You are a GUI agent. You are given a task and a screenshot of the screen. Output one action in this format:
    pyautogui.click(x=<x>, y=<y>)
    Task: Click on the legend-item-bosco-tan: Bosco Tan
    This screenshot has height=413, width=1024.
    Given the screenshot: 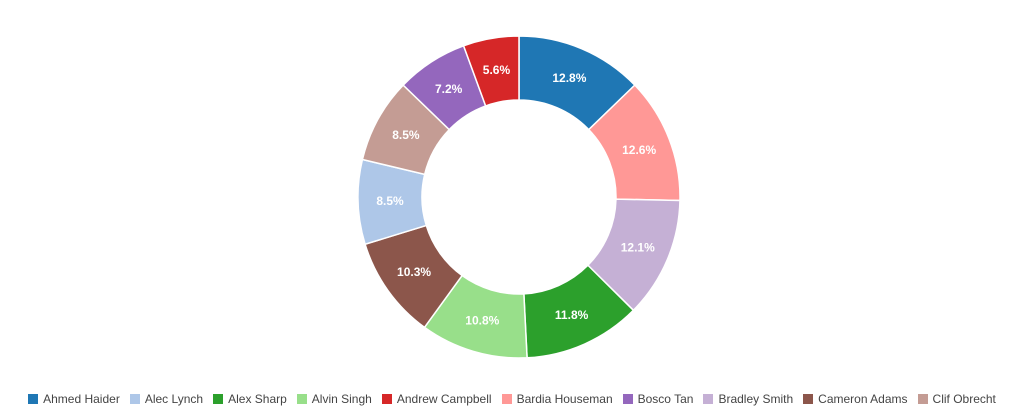 What is the action you would take?
    pyautogui.click(x=658, y=399)
    